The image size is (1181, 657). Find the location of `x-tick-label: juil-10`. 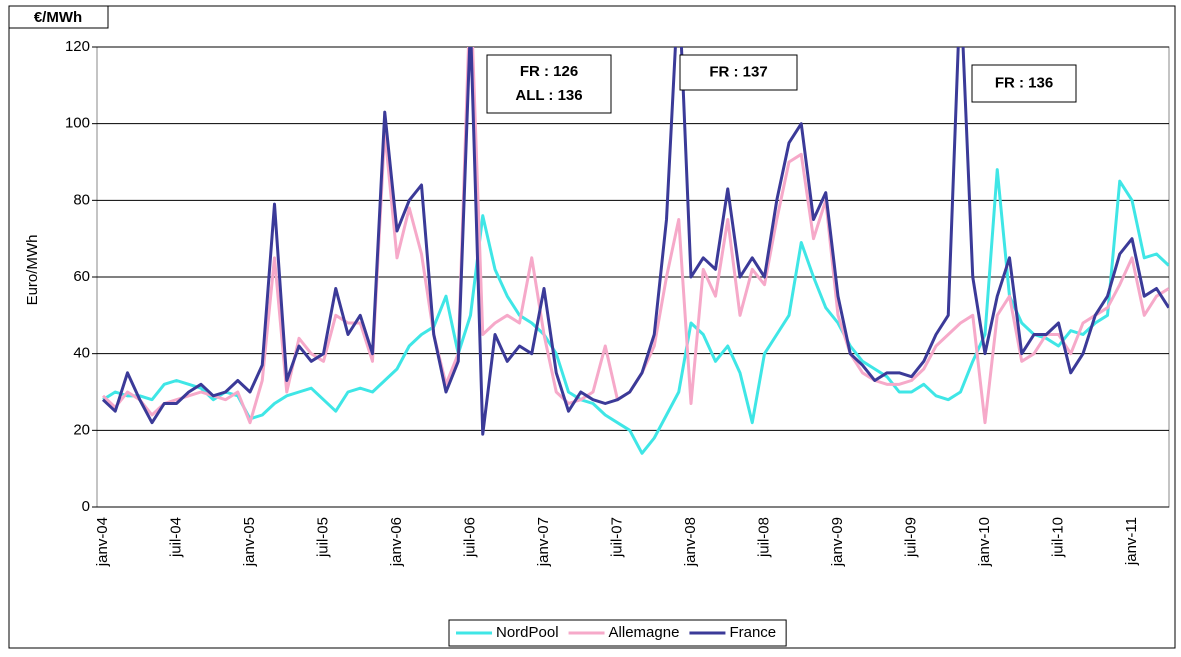

x-tick-label: juil-10 is located at coordinates (1057, 537).